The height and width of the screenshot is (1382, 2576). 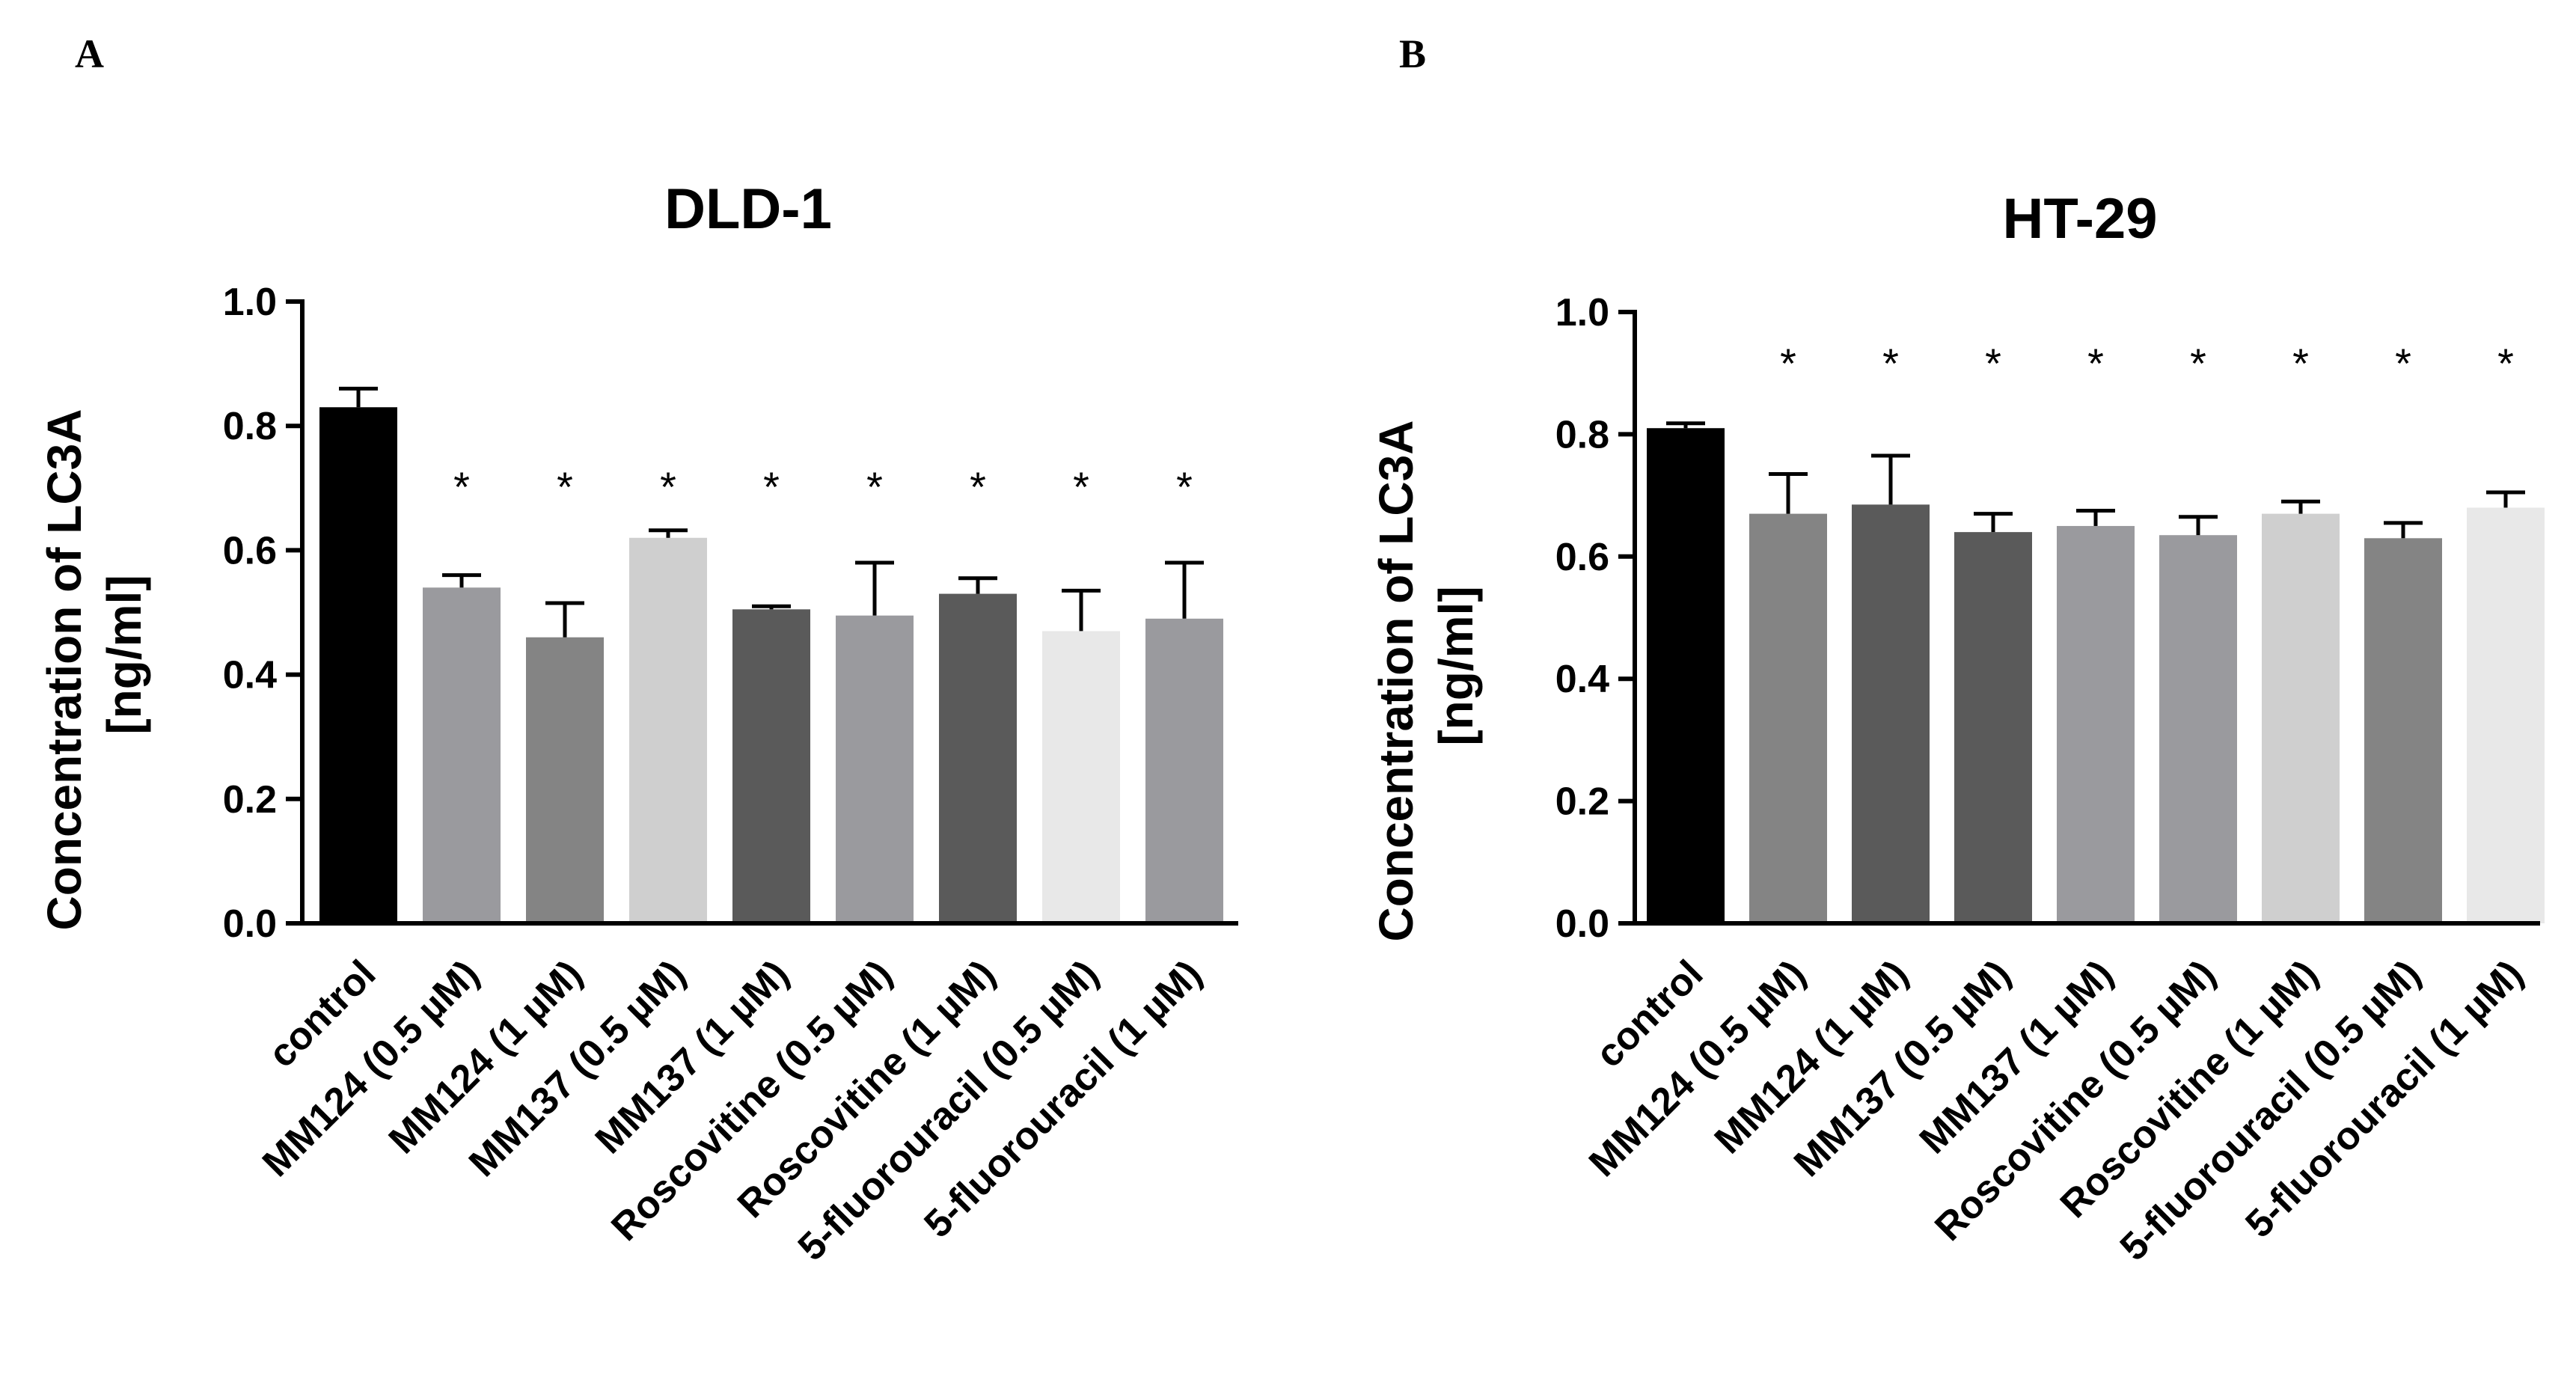 I want to click on y-axis-label-b-line1: Concentration of LC3A, so click(x=1396, y=681).